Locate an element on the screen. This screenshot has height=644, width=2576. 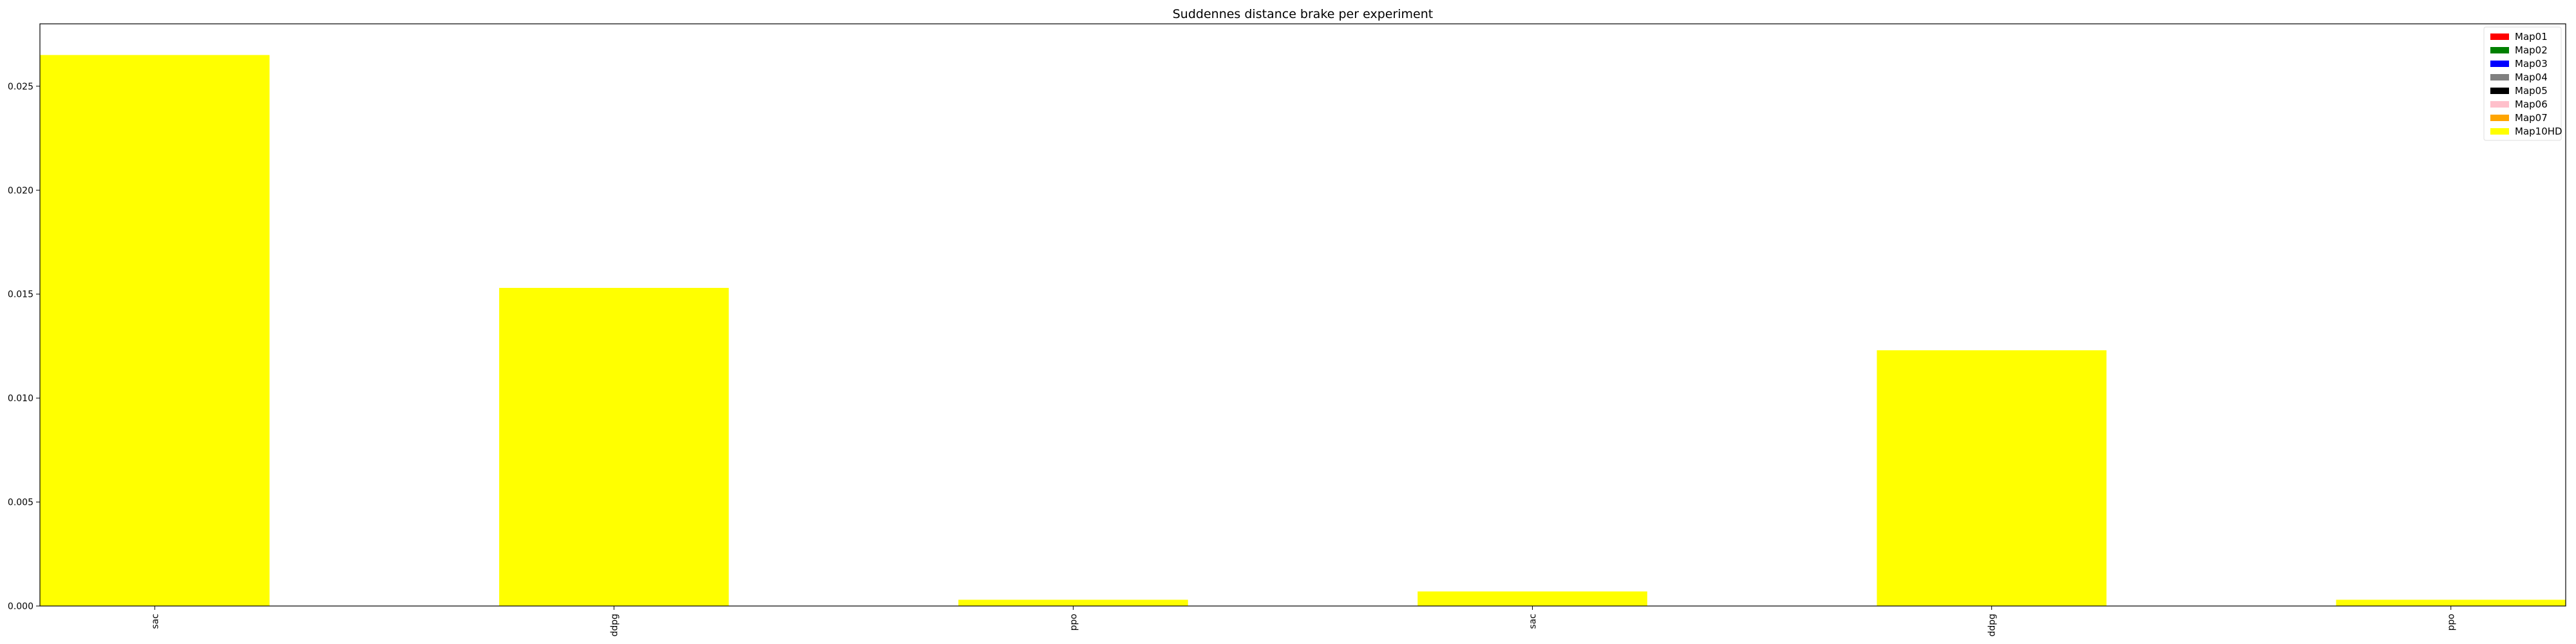
legend-swatch-map03 is located at coordinates (2499, 64).